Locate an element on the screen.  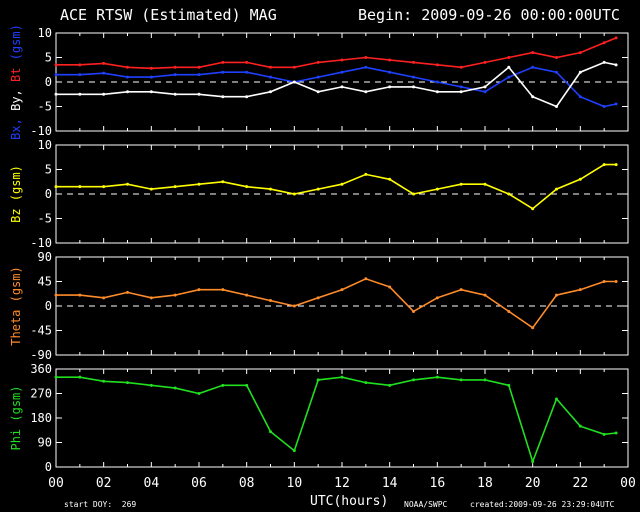
y-axis-label-part: Bt is located at coordinates (16, 79).